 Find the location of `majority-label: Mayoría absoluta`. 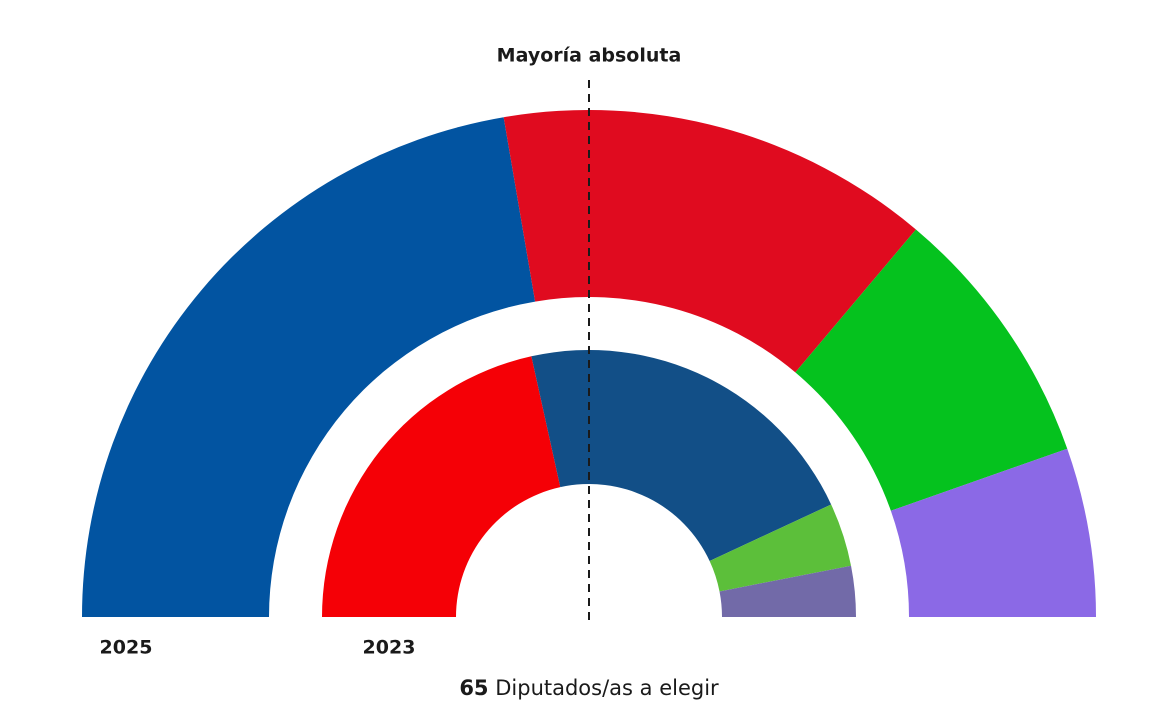

majority-label: Mayoría absoluta is located at coordinates (589, 56).